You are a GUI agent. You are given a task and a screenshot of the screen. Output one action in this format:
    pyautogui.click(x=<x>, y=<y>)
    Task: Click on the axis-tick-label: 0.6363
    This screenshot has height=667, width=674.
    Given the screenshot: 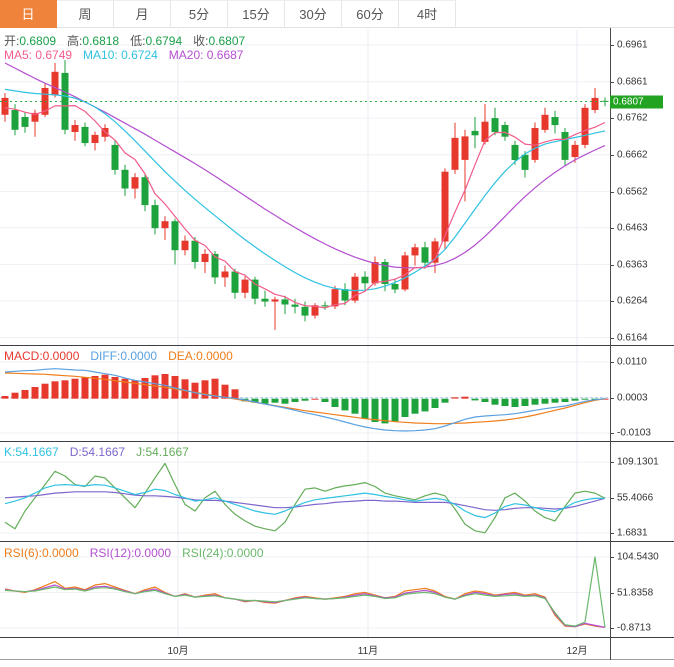 What is the action you would take?
    pyautogui.click(x=632, y=264)
    